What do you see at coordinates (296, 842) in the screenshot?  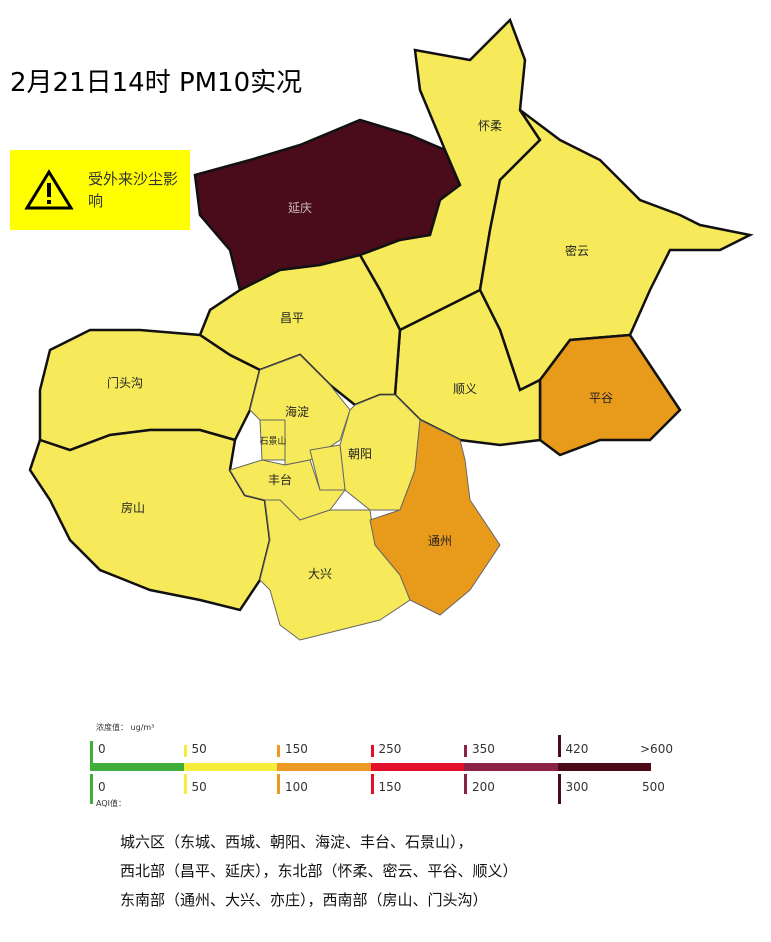 I see `note-line: 城六区（东城、西城、朝阳、海淀、丰台、石景山），` at bounding box center [296, 842].